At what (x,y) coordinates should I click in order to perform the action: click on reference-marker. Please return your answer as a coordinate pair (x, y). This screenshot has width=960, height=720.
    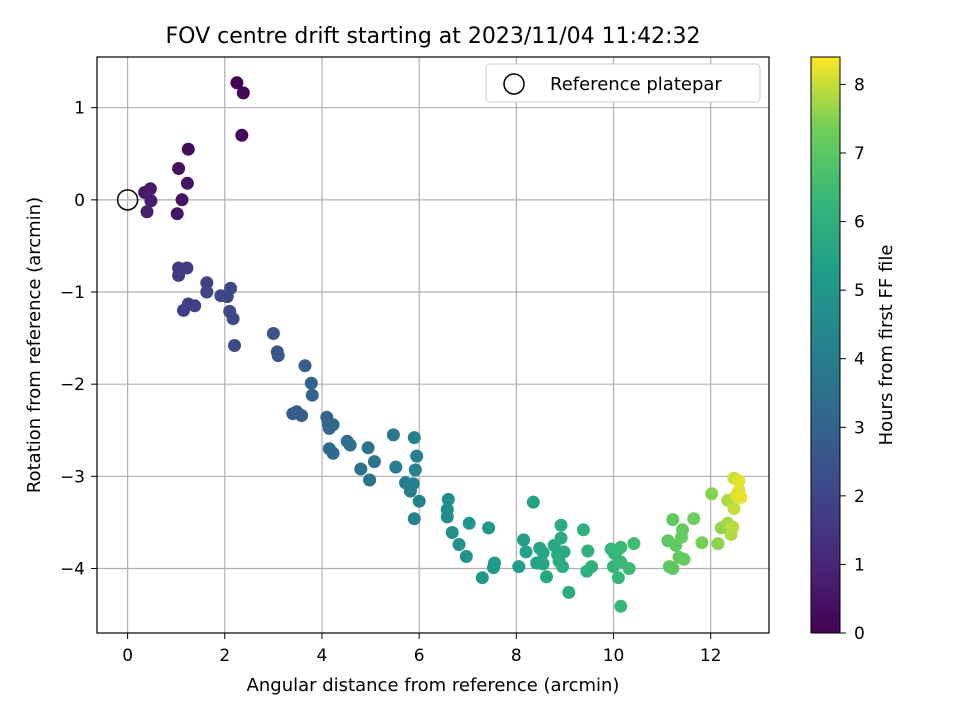
    Looking at the image, I should click on (127, 200).